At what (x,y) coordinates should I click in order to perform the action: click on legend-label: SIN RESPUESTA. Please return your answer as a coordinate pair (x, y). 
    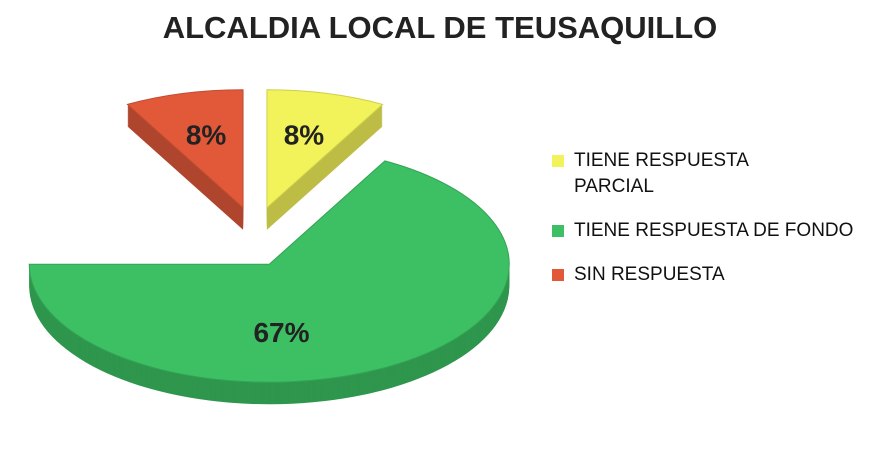
    Looking at the image, I should click on (649, 274).